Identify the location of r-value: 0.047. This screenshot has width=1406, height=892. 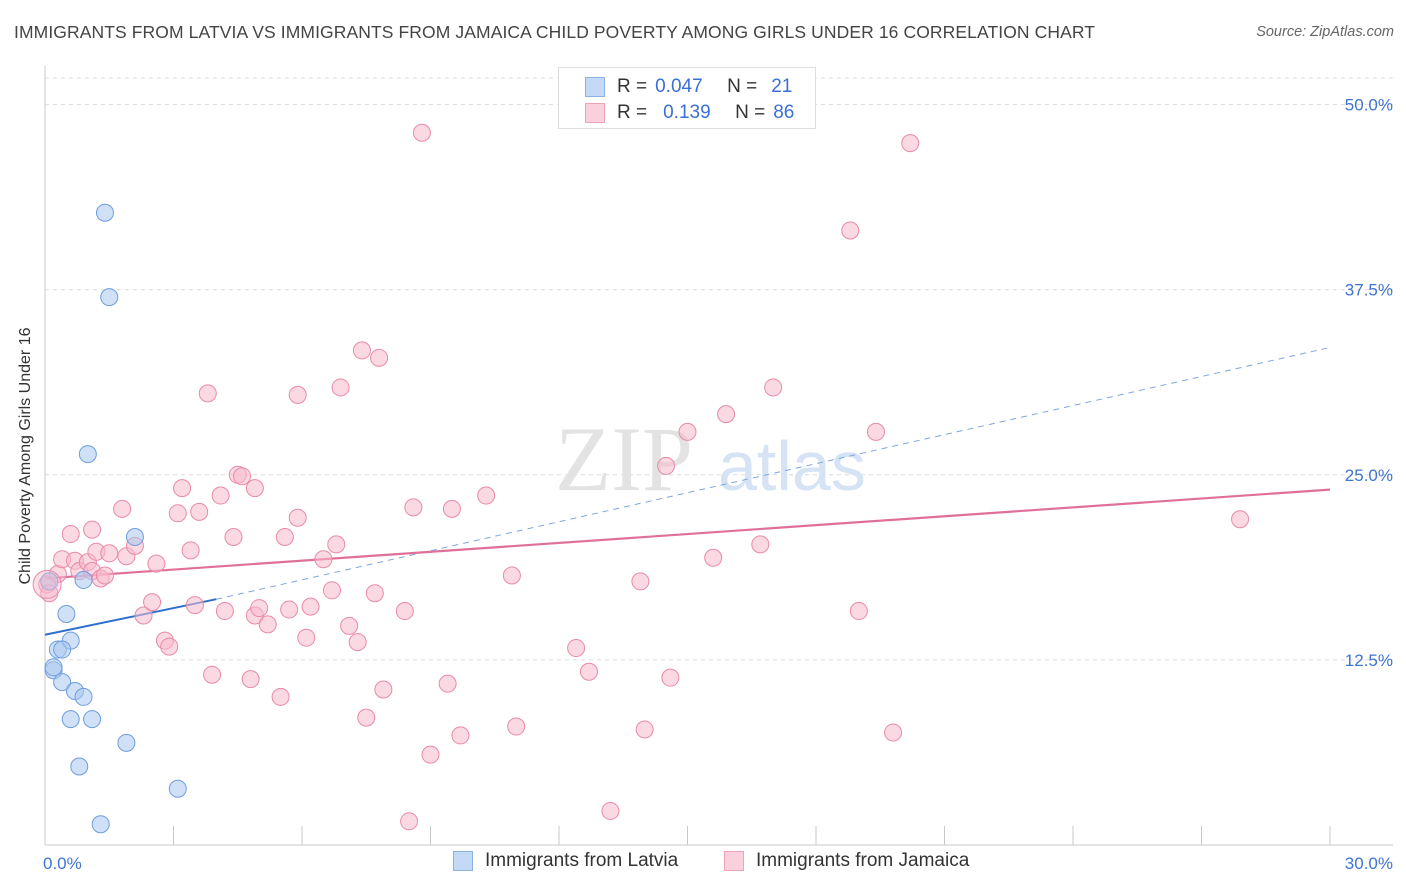
(679, 86).